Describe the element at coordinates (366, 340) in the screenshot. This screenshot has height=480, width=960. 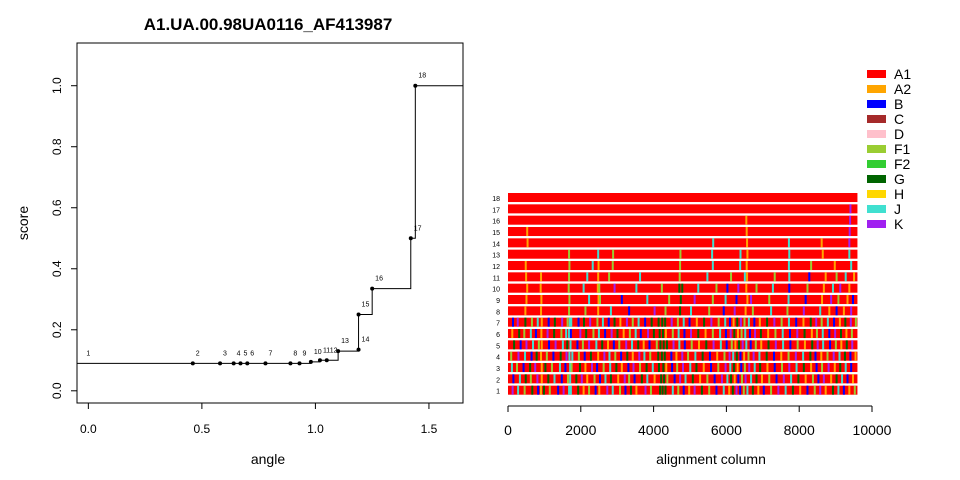
I see `point-label: 14` at that location.